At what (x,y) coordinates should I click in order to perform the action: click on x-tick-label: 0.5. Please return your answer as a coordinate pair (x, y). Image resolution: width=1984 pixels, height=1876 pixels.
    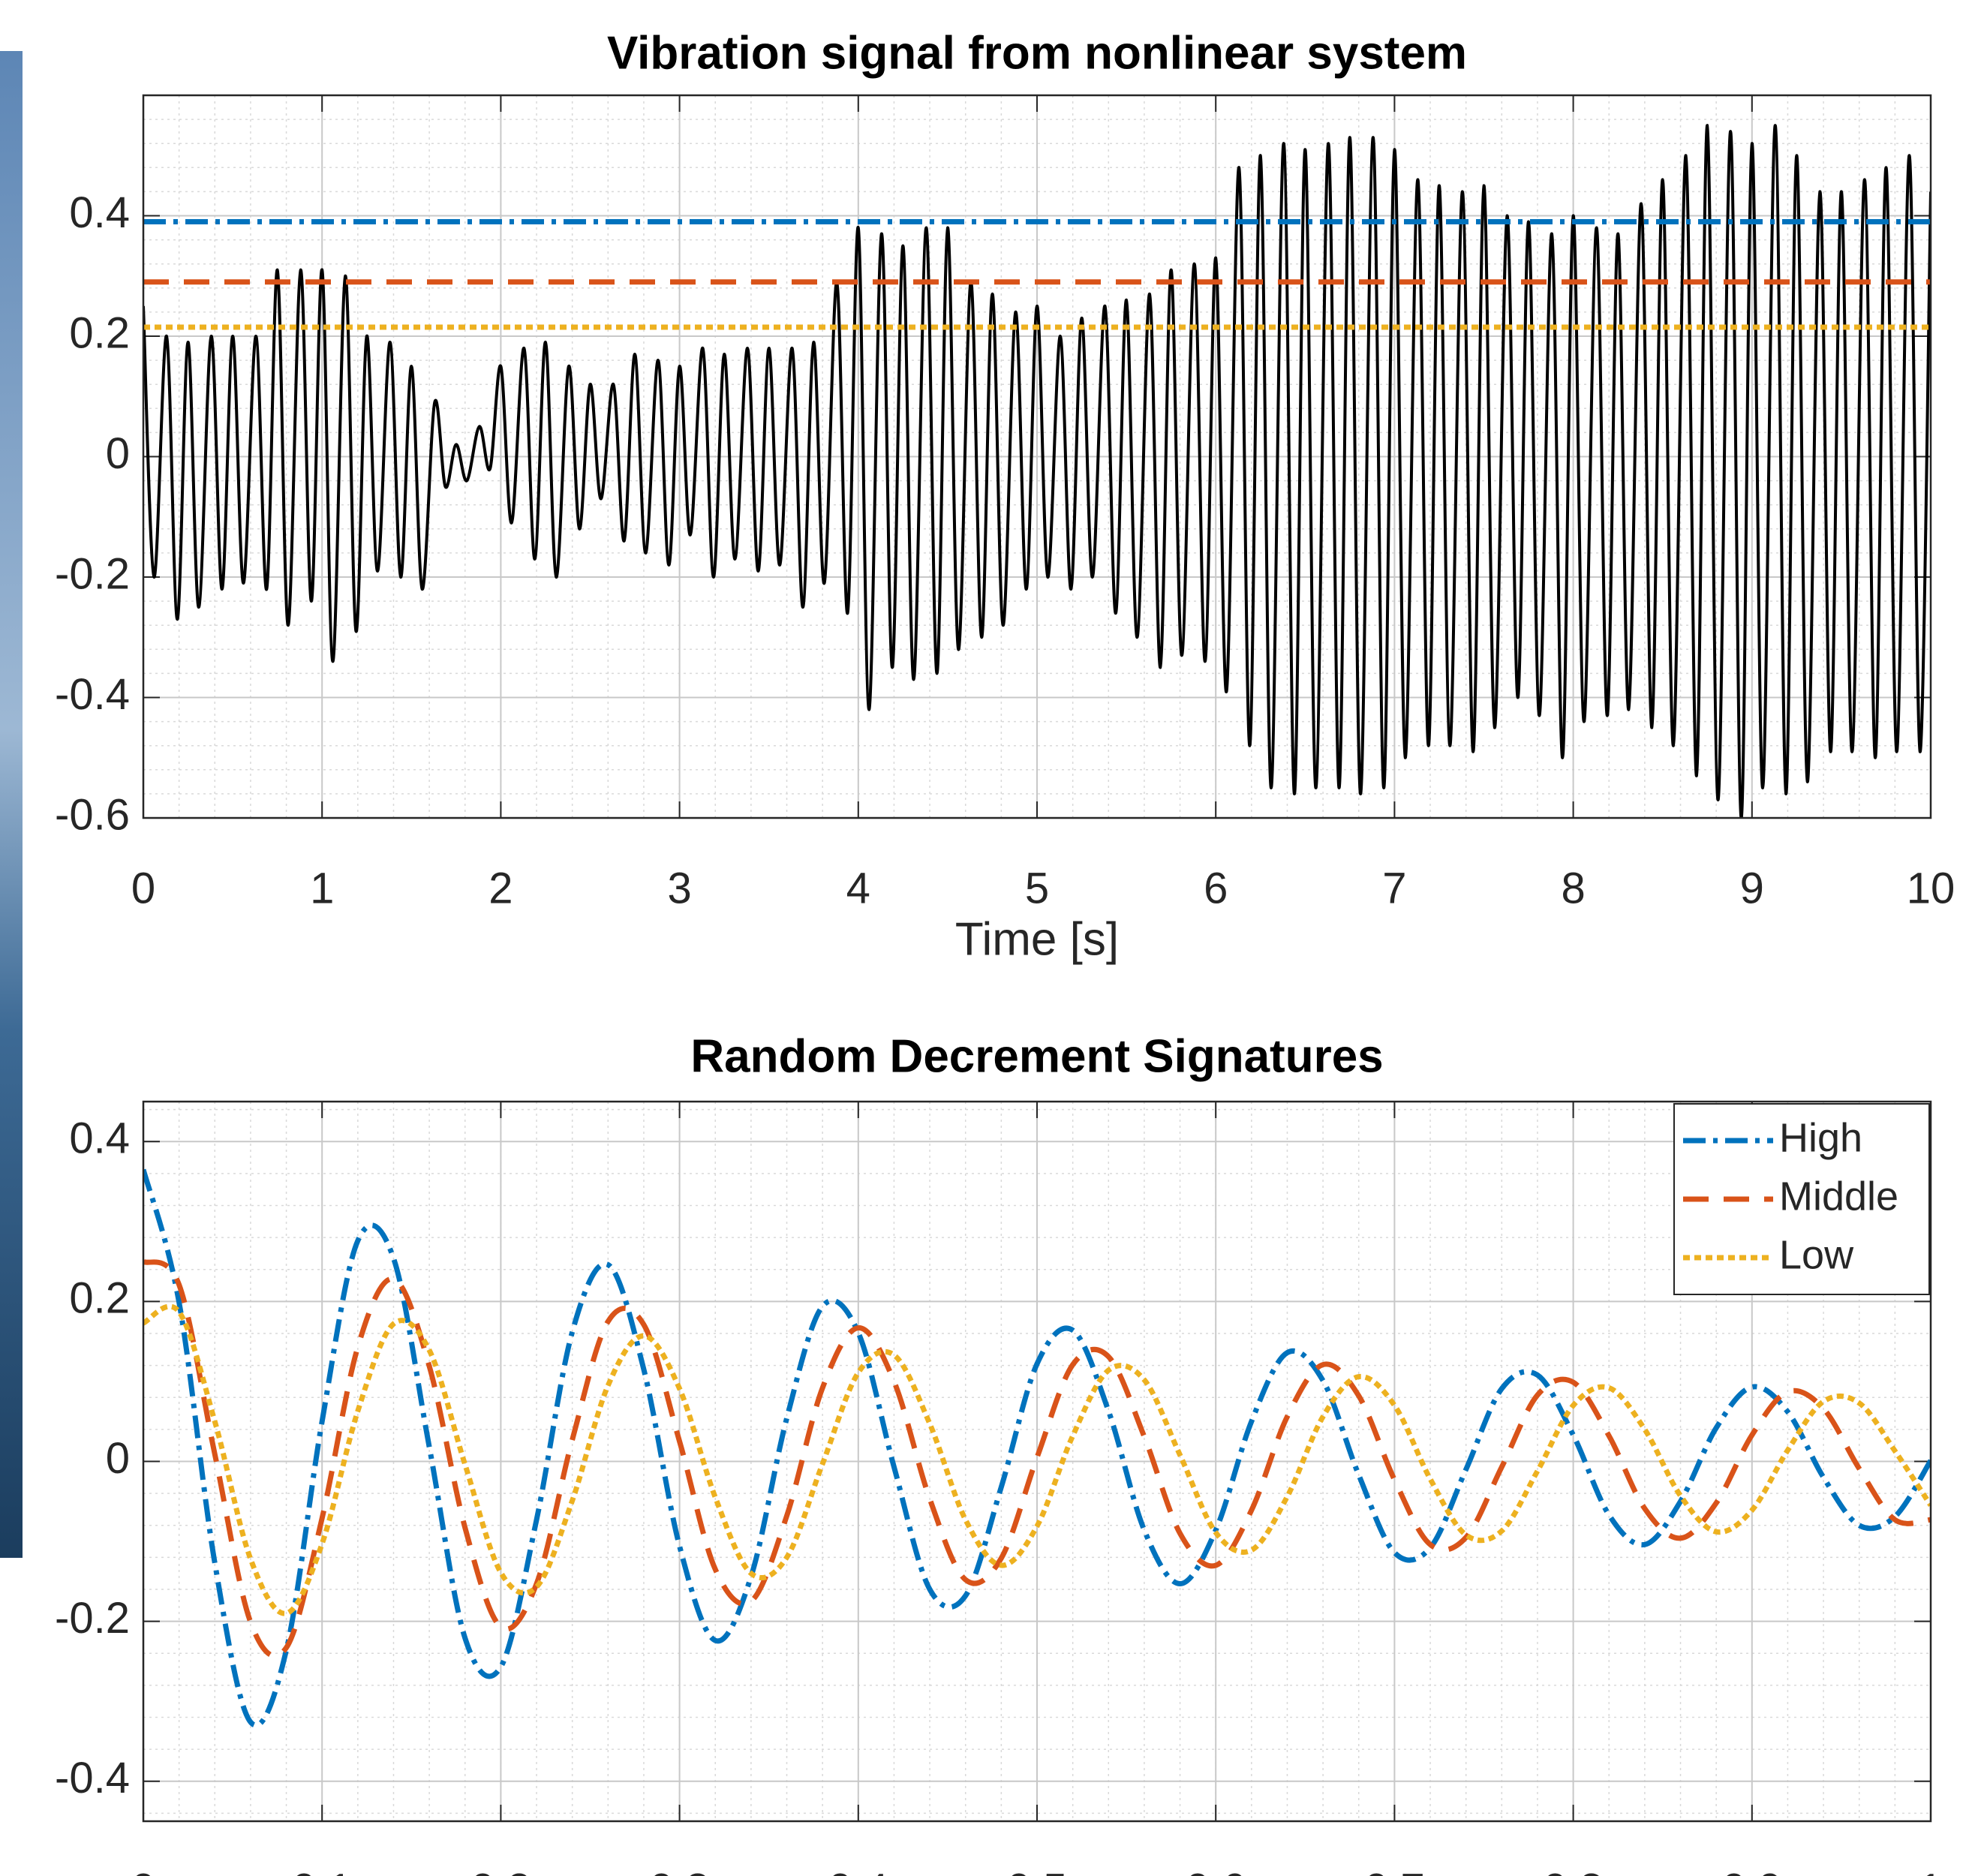
    Looking at the image, I should click on (1037, 1870).